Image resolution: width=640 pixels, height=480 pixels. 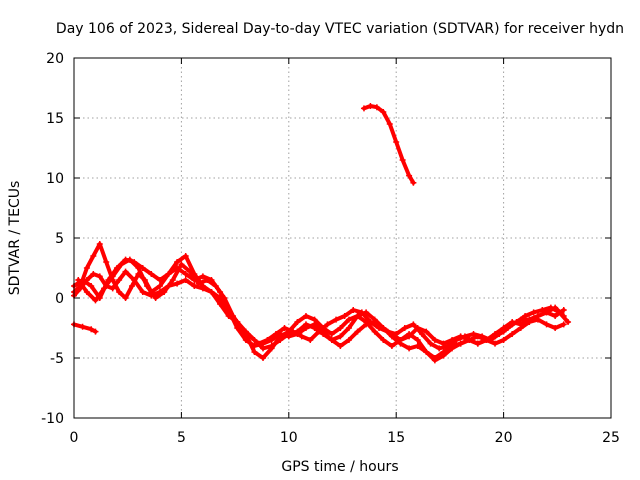 What do you see at coordinates (85, 328) in the screenshot?
I see `series-line-early-segment` at bounding box center [85, 328].